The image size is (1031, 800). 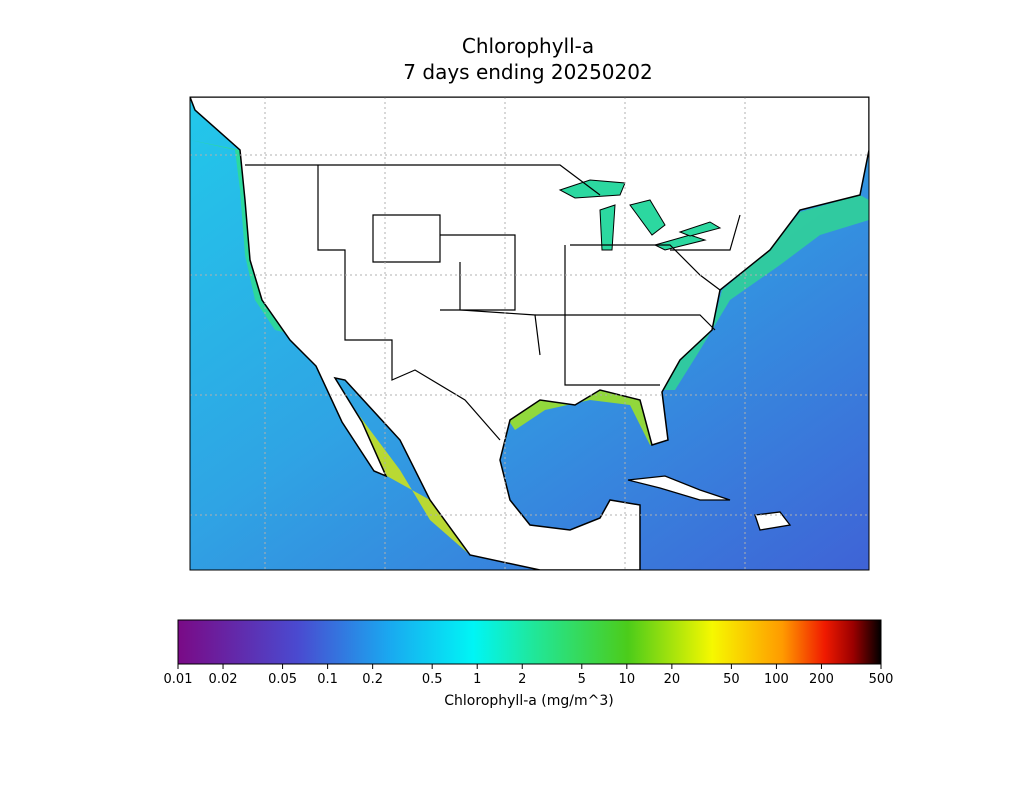 I want to click on tick-label: 0.1, so click(x=327, y=679).